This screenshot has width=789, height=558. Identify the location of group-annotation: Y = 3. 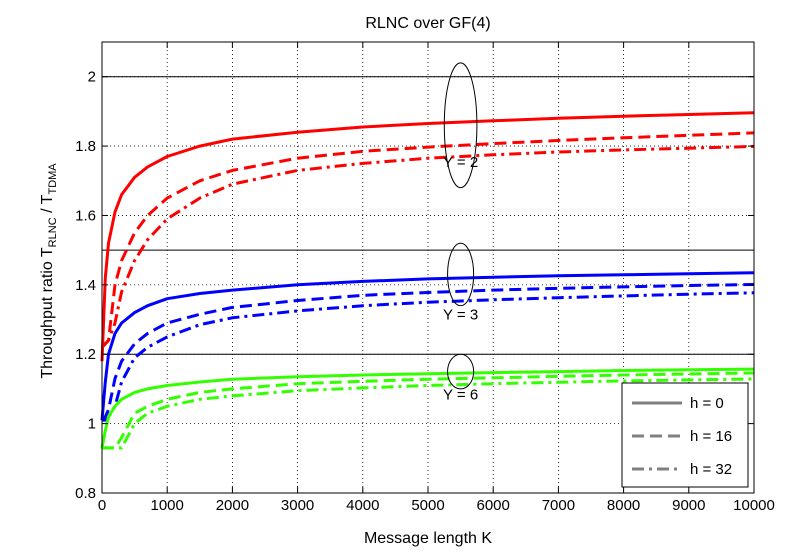
(460, 315).